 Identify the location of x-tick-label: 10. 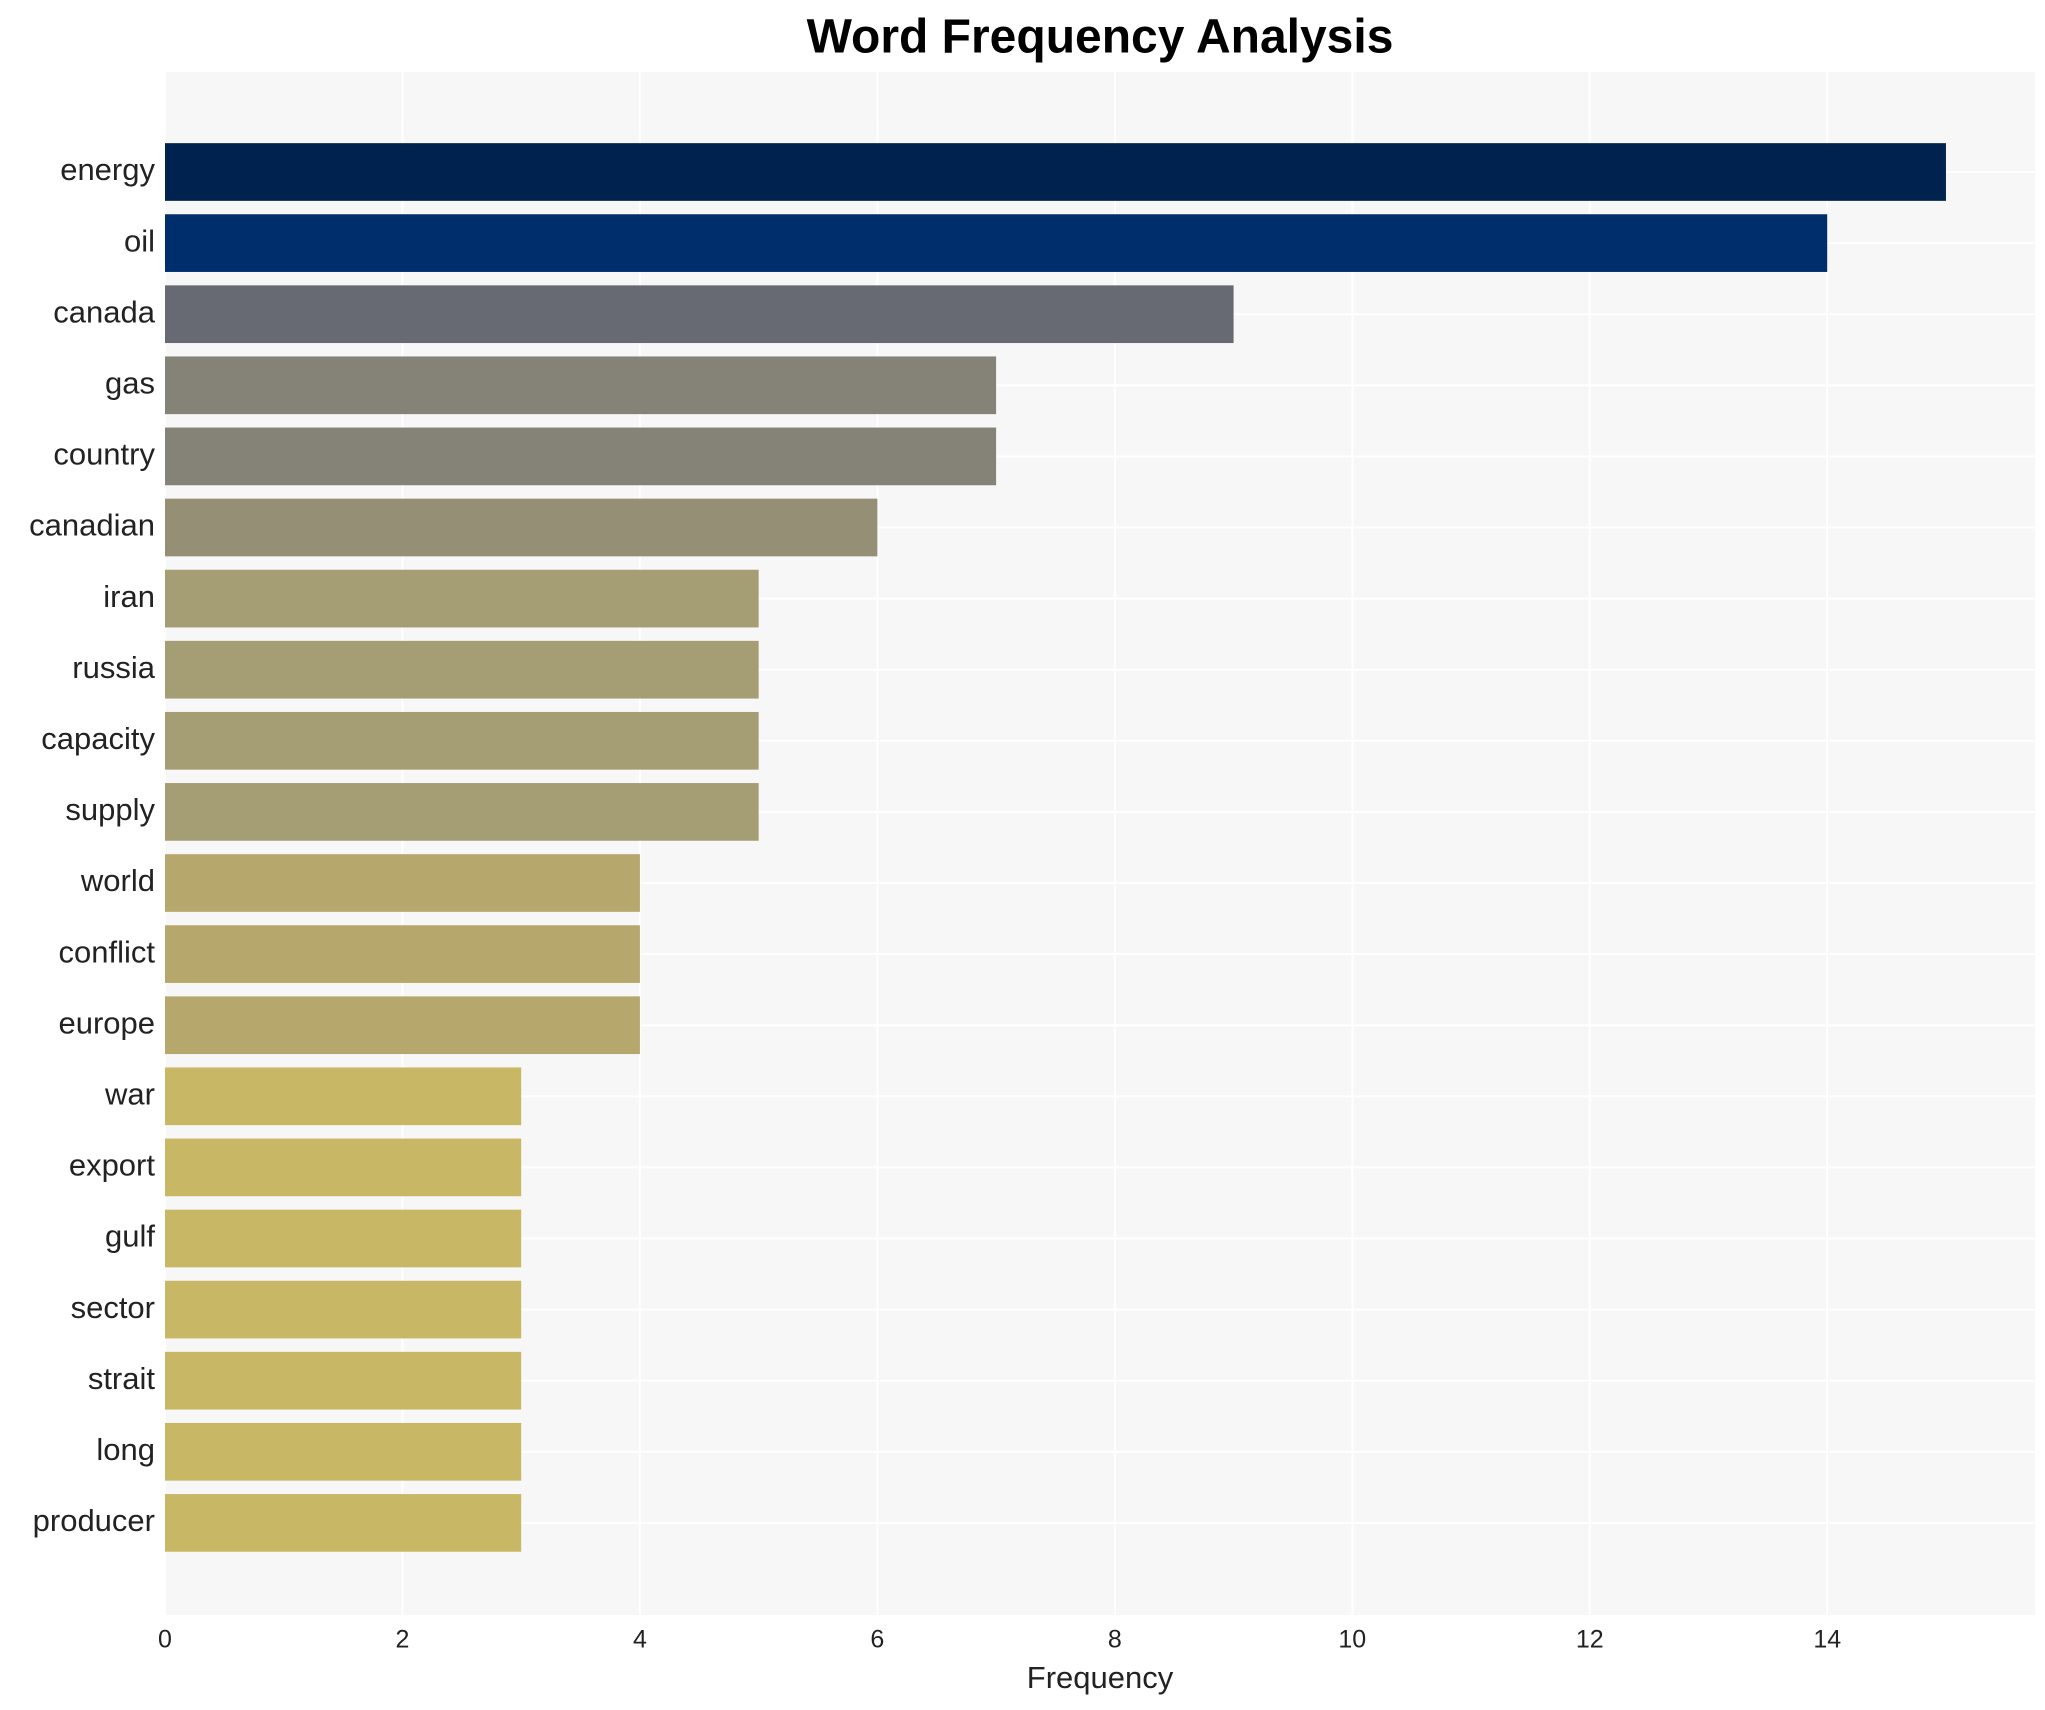
(1352, 1640).